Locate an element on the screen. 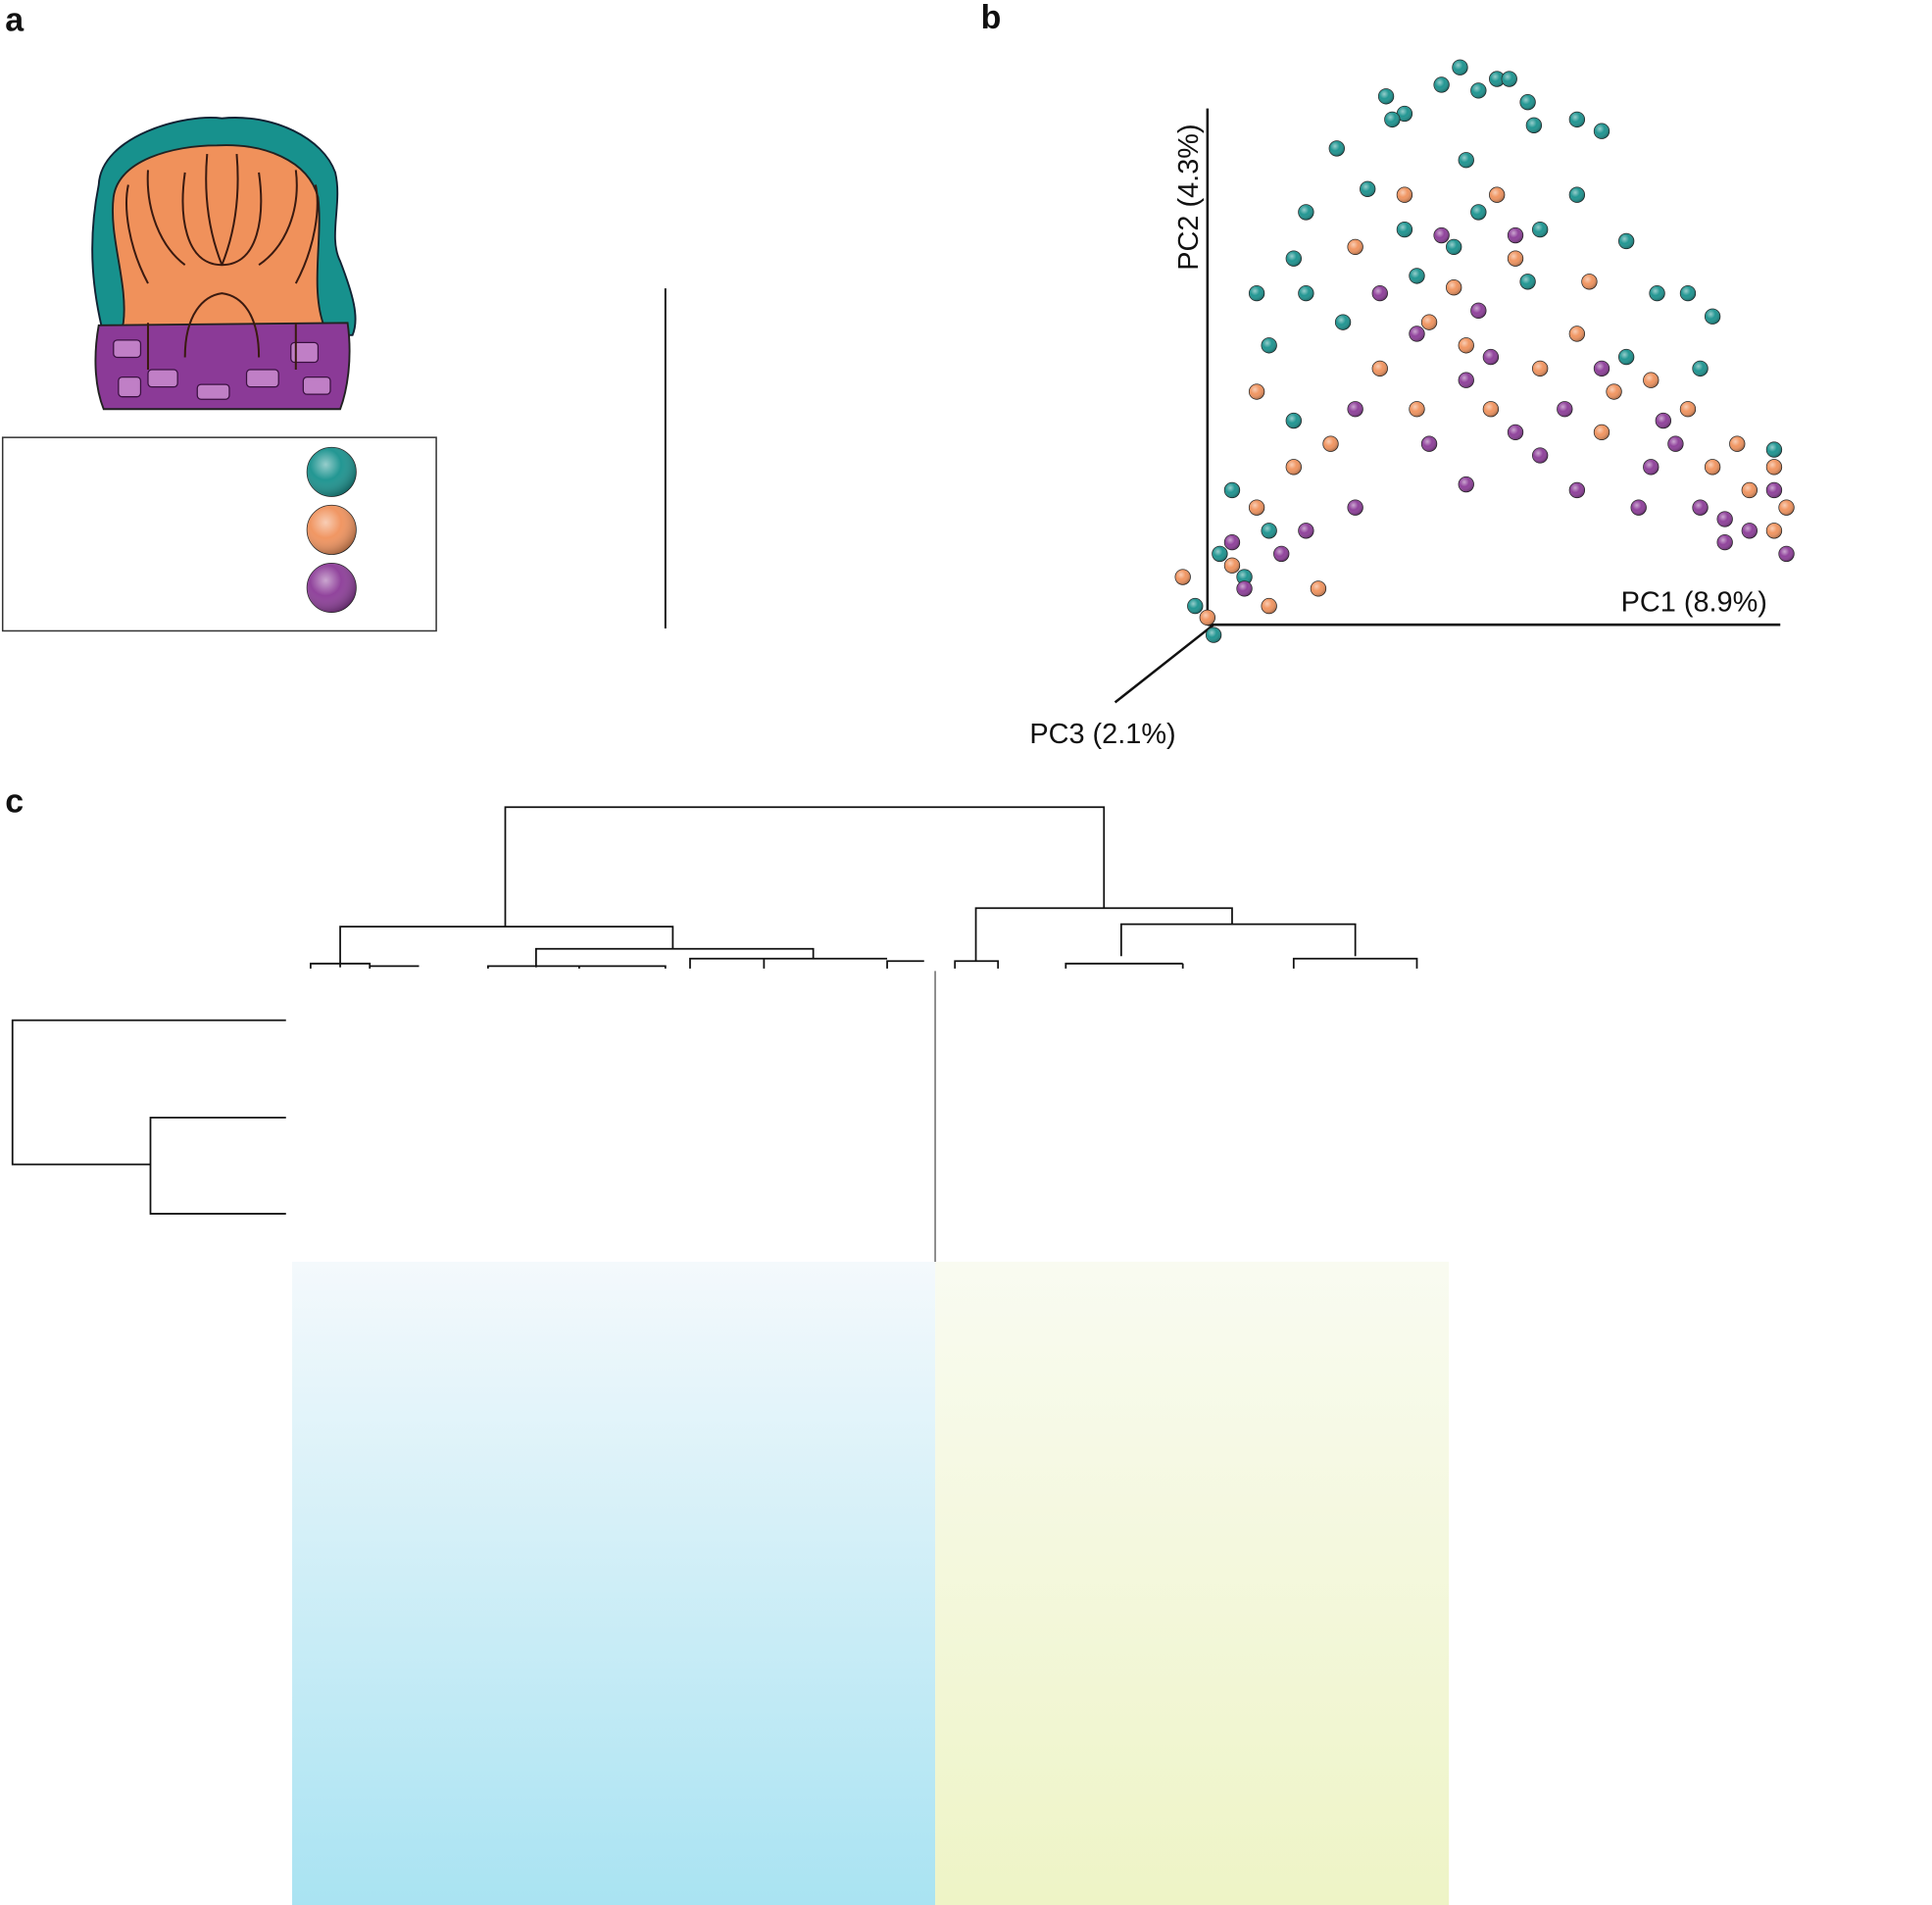  coral-illustration is located at coordinates (224, 264).